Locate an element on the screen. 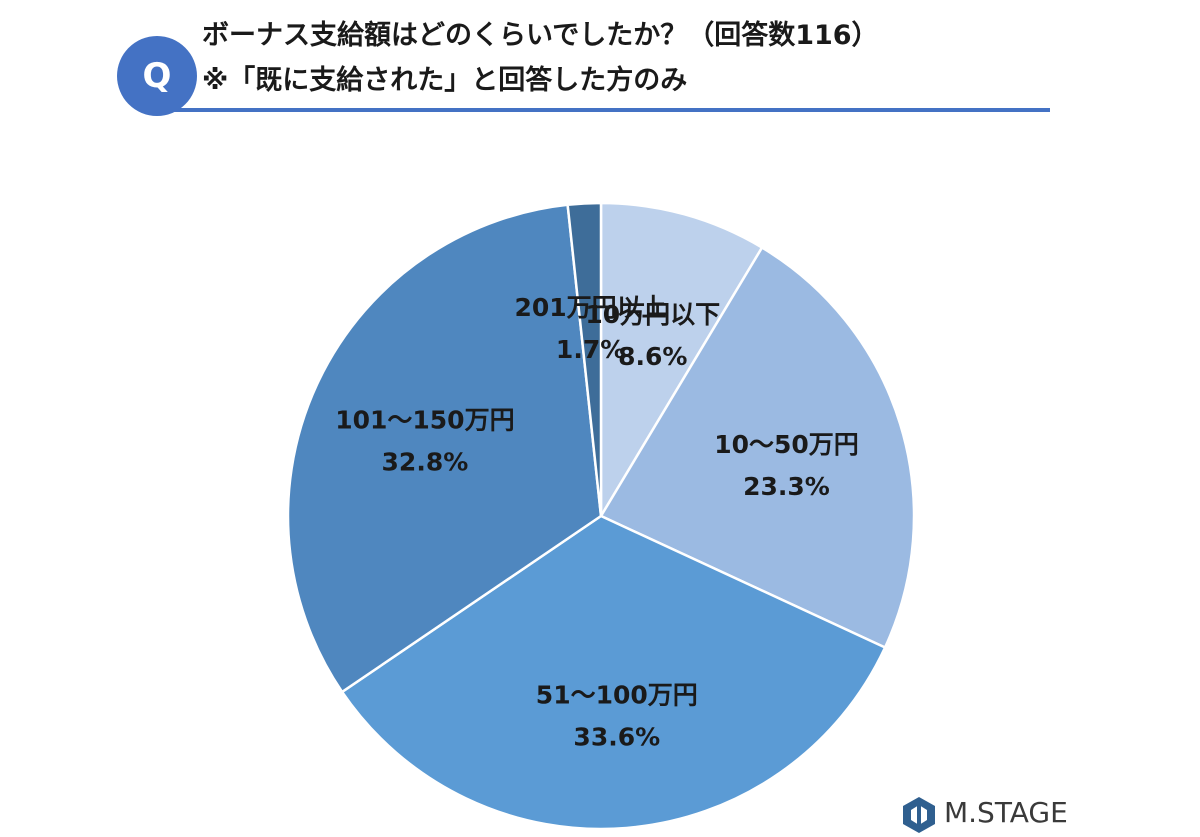 The height and width of the screenshot is (837, 1200). brand-logo: M.STAGE is located at coordinates (1000, 815).